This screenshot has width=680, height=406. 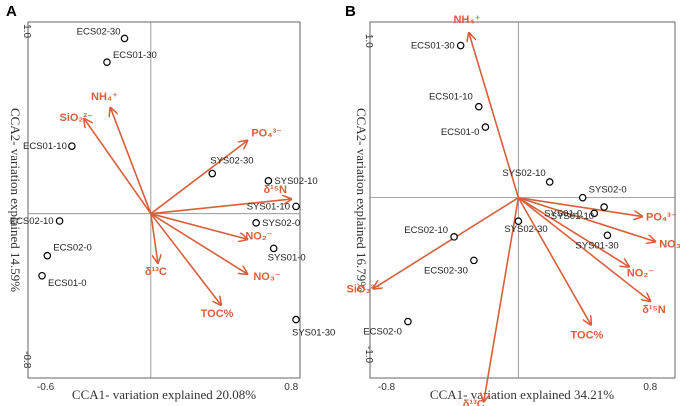 I want to click on x-axis-title: CCA1- variation explained 20.08%, so click(x=164, y=394).